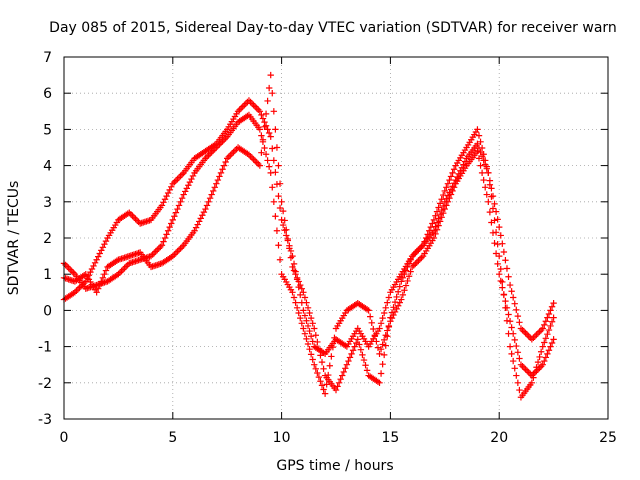  Describe the element at coordinates (282, 438) in the screenshot. I see `x-tick-label: 10` at that location.